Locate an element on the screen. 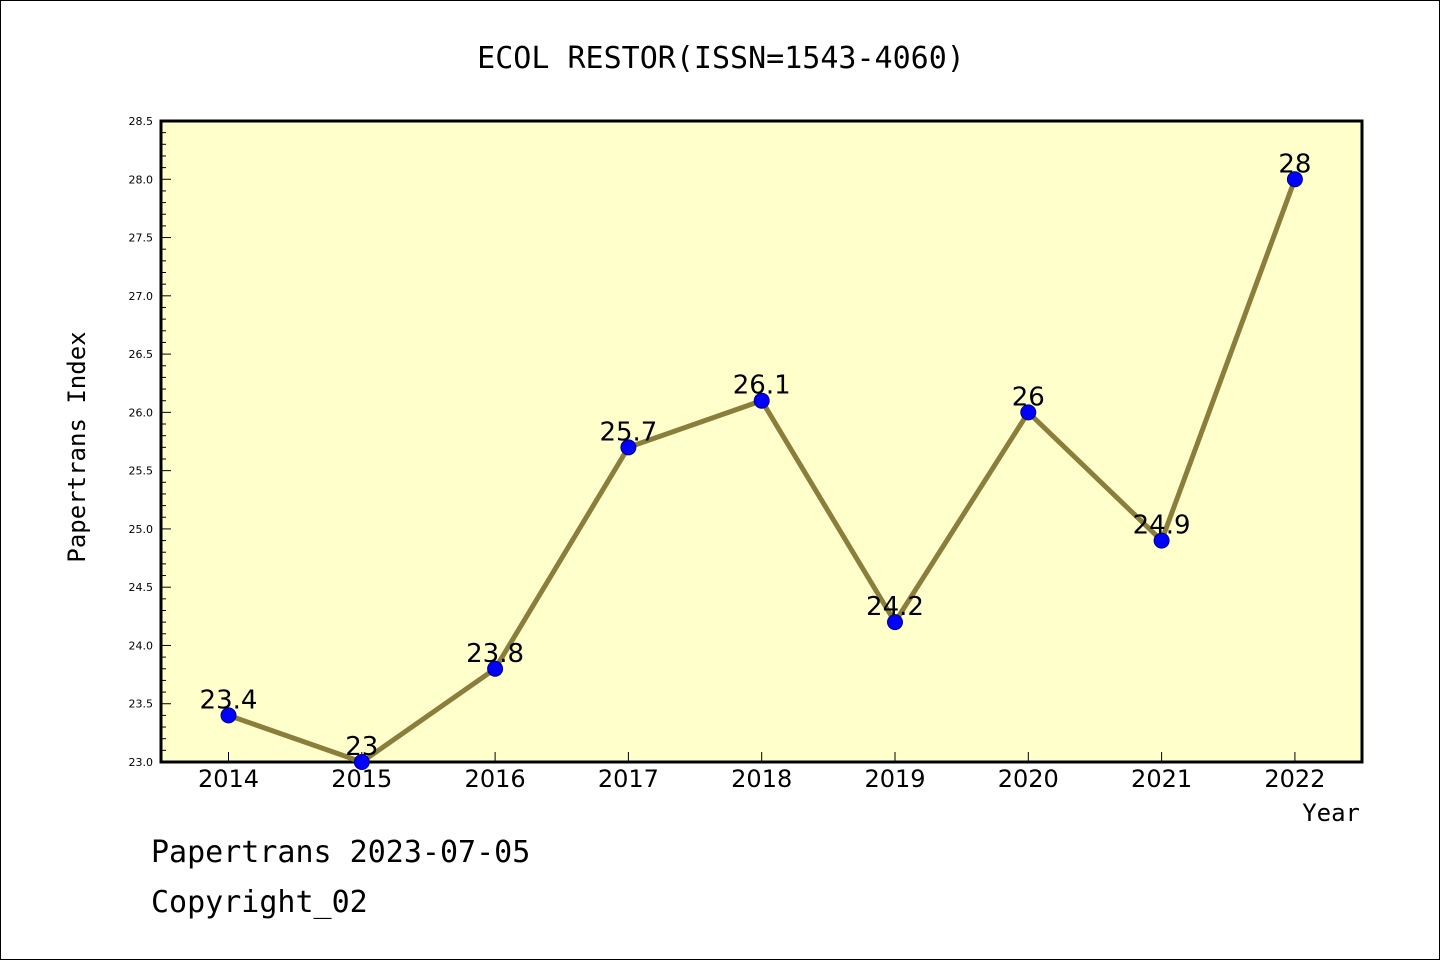 Image resolution: width=1440 pixels, height=961 pixels. y-tick-label: 27.0 is located at coordinates (141, 296).